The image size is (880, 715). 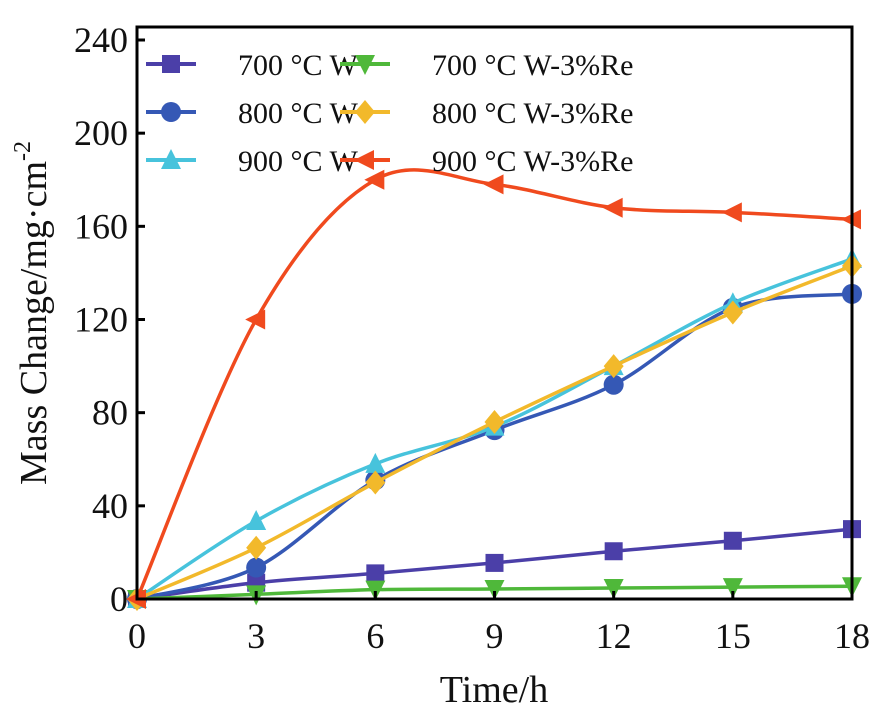 I want to click on x-tick-label: 15, so click(x=733, y=636).